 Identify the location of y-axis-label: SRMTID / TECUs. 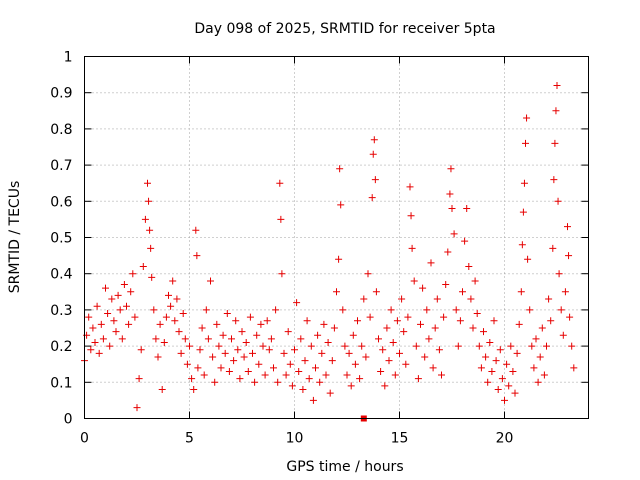
(15, 237).